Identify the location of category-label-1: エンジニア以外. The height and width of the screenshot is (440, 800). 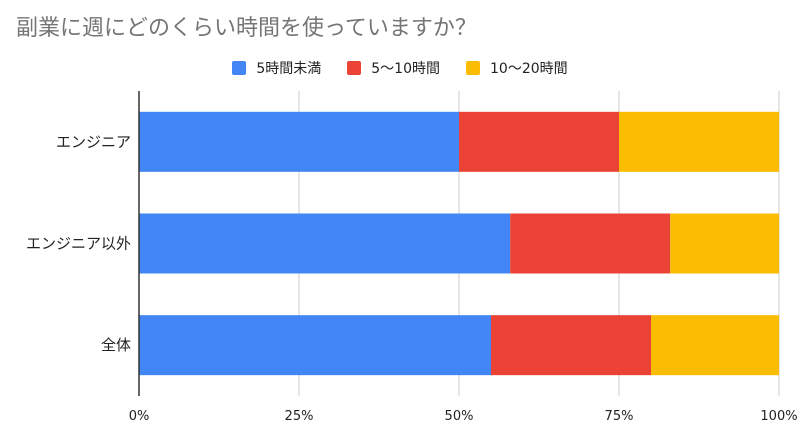
(78, 244).